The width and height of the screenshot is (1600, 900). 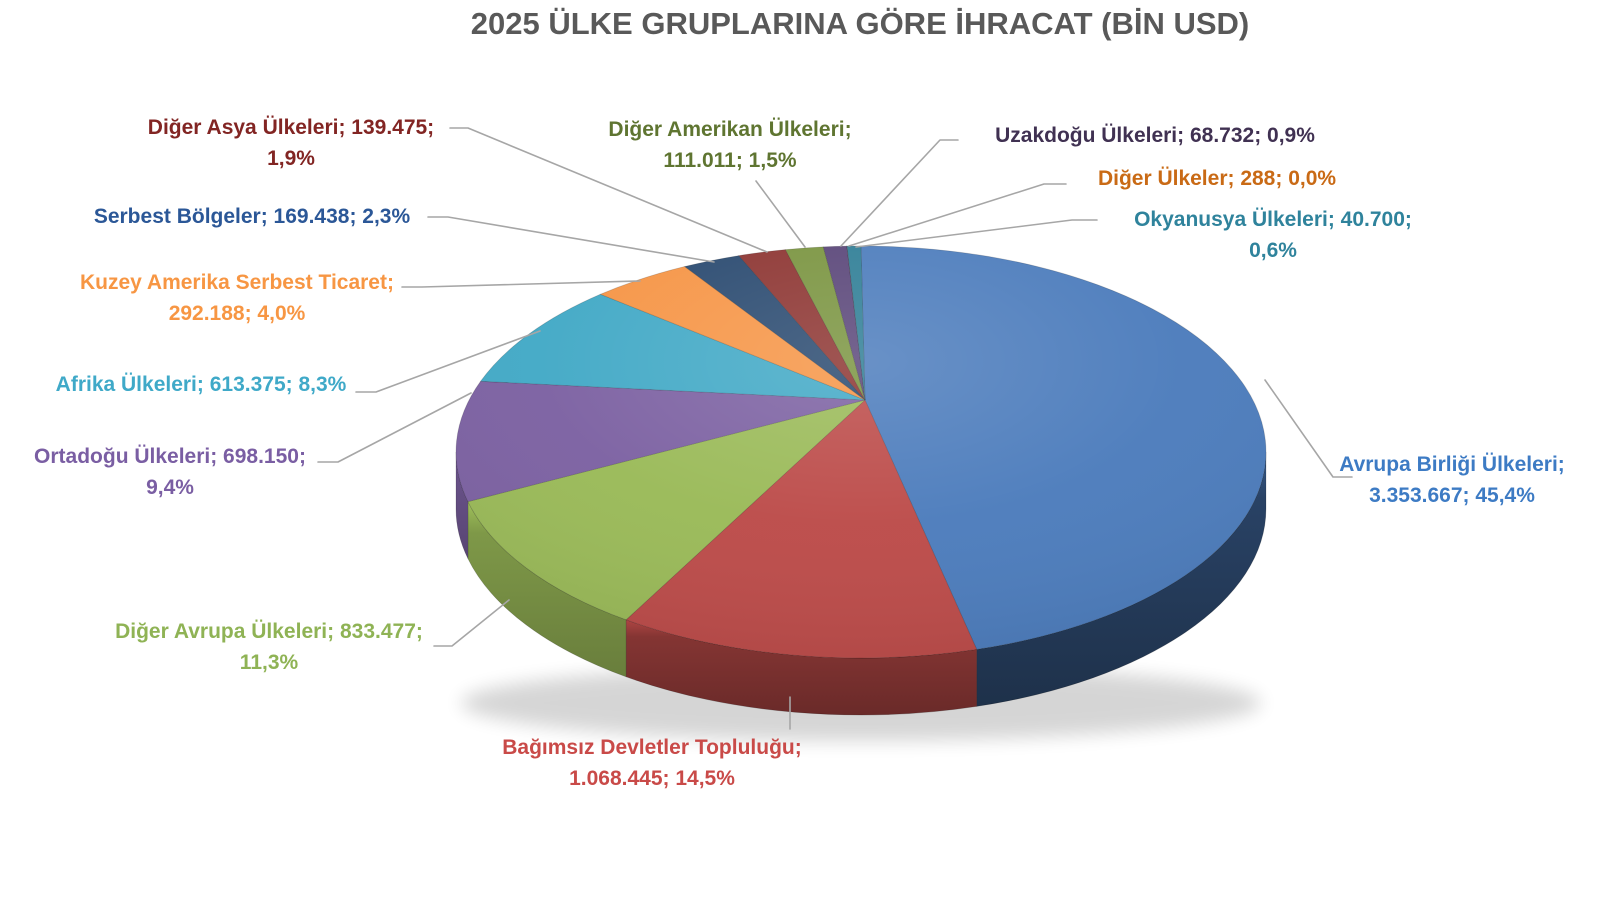 What do you see at coordinates (237, 282) in the screenshot?
I see `pie-label-line: Kuzey Amerika Serbest Ticaret;` at bounding box center [237, 282].